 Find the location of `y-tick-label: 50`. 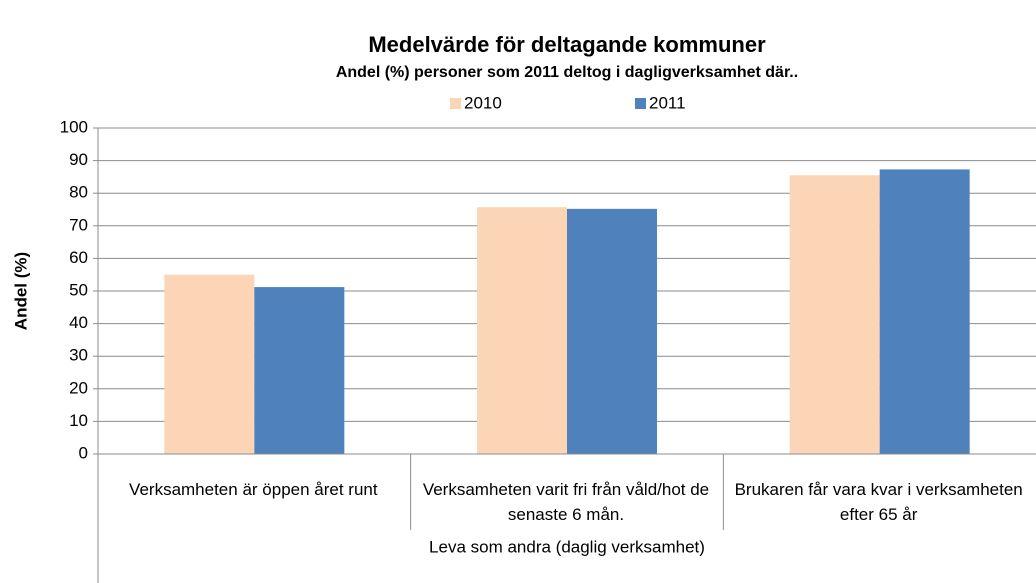

y-tick-label: 50 is located at coordinates (78, 289).